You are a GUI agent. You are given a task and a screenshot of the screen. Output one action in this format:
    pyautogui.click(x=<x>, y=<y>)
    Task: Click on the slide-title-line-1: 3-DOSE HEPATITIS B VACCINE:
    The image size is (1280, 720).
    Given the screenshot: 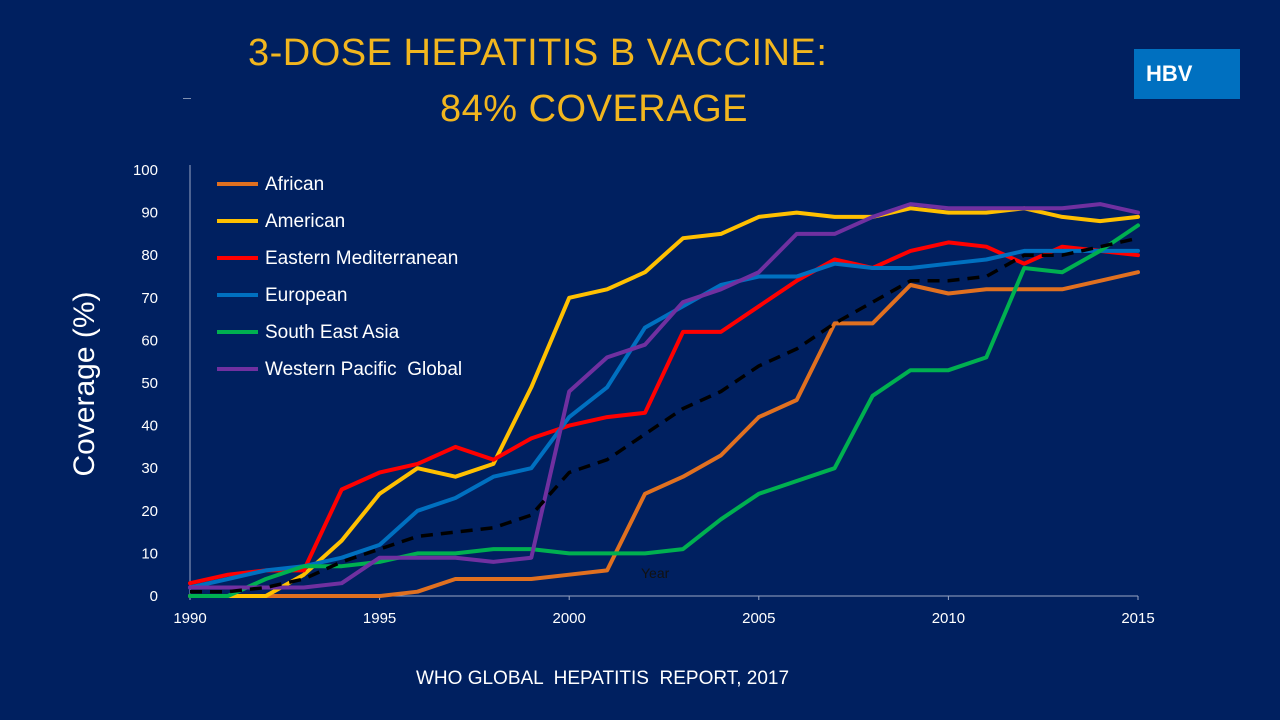 What is the action you would take?
    pyautogui.click(x=538, y=53)
    